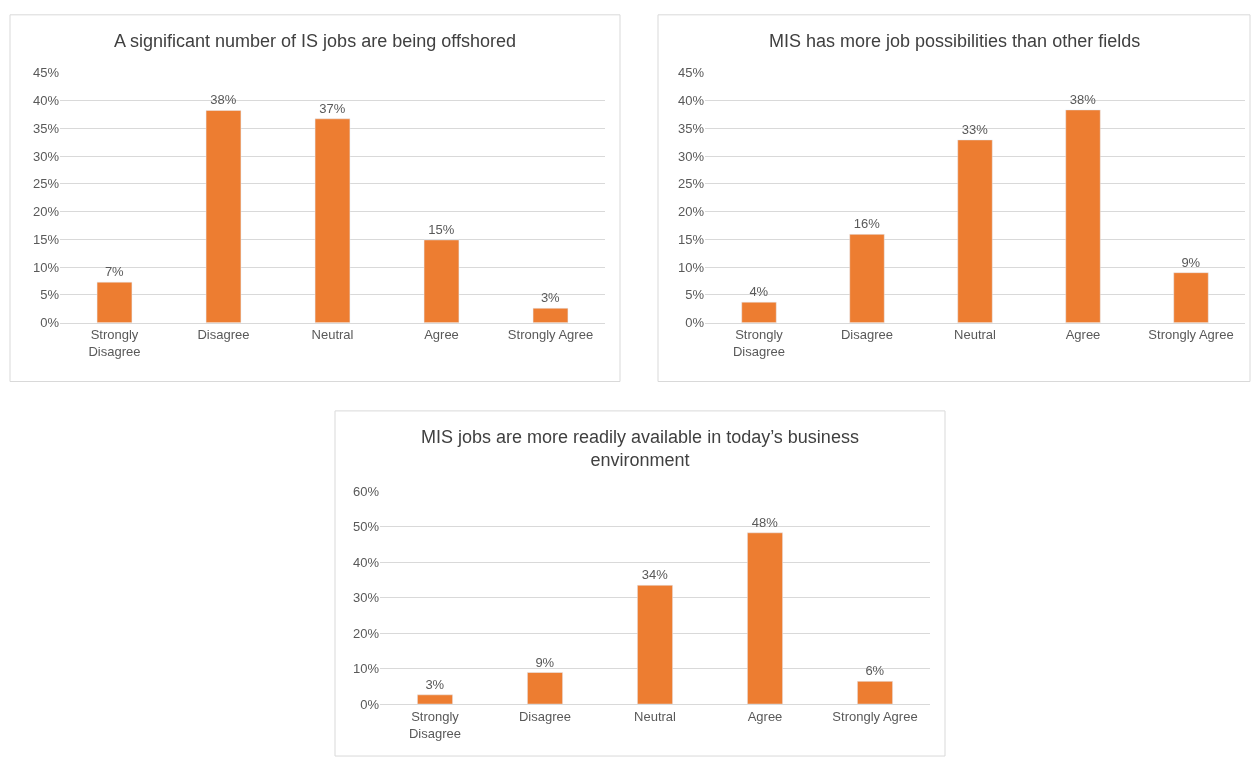 The width and height of the screenshot is (1257, 765). What do you see at coordinates (765, 522) in the screenshot?
I see `data-label: 48%` at bounding box center [765, 522].